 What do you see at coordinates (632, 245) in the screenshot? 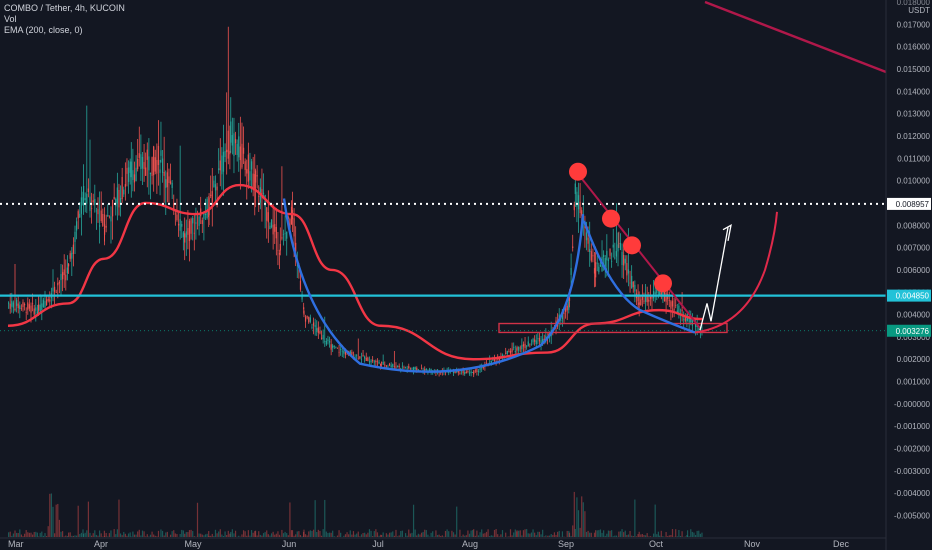
I see `trendline-marker` at bounding box center [632, 245].